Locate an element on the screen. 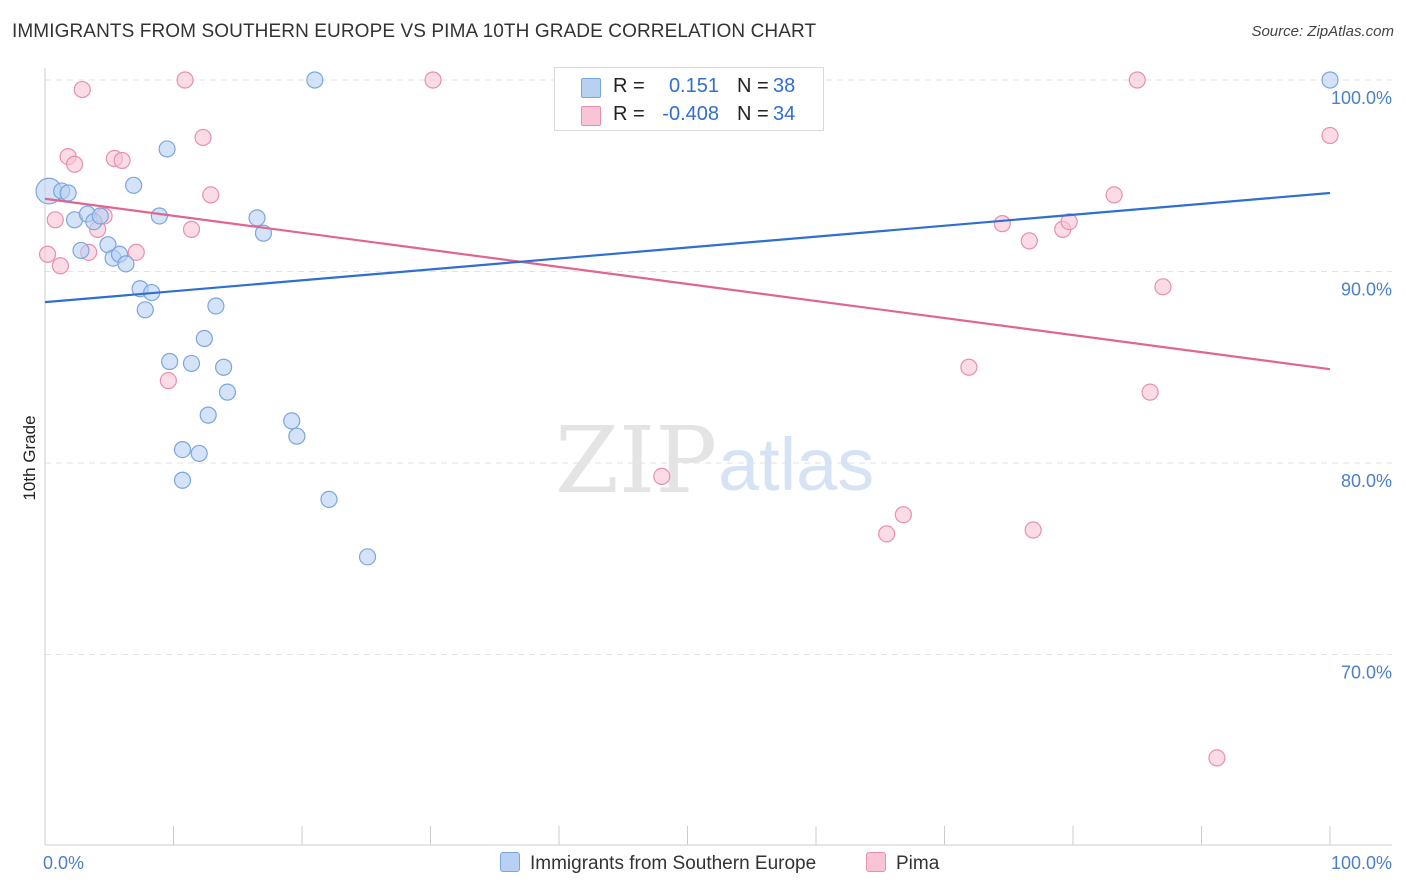 The image size is (1406, 892). y-tick-label-3: 70.0% is located at coordinates (1366, 673).